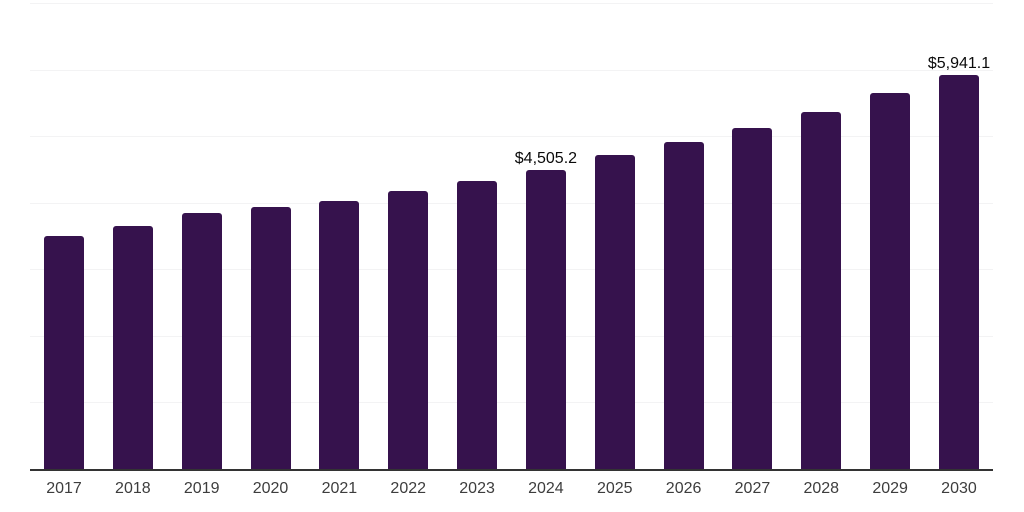 The height and width of the screenshot is (512, 1024). What do you see at coordinates (821, 291) in the screenshot?
I see `bar-2028` at bounding box center [821, 291].